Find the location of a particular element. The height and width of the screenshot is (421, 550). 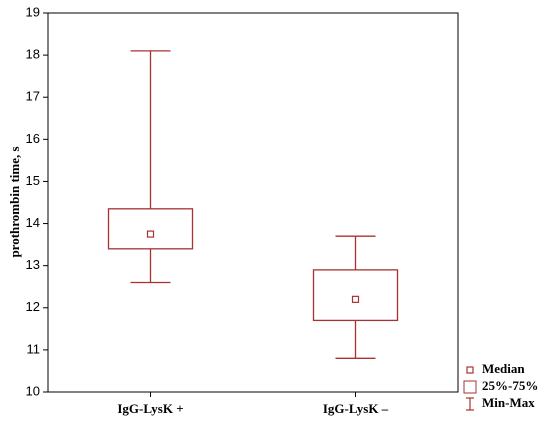

x-tick-label: IgG-LysK – is located at coordinates (356, 408).